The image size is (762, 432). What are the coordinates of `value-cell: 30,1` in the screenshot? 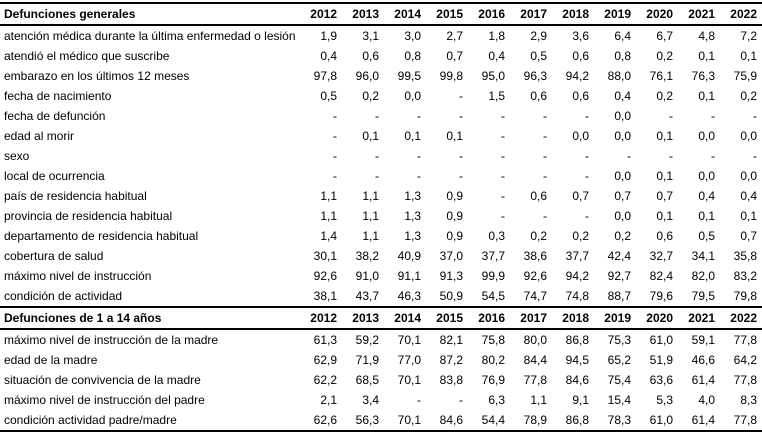 It's located at (325, 256).